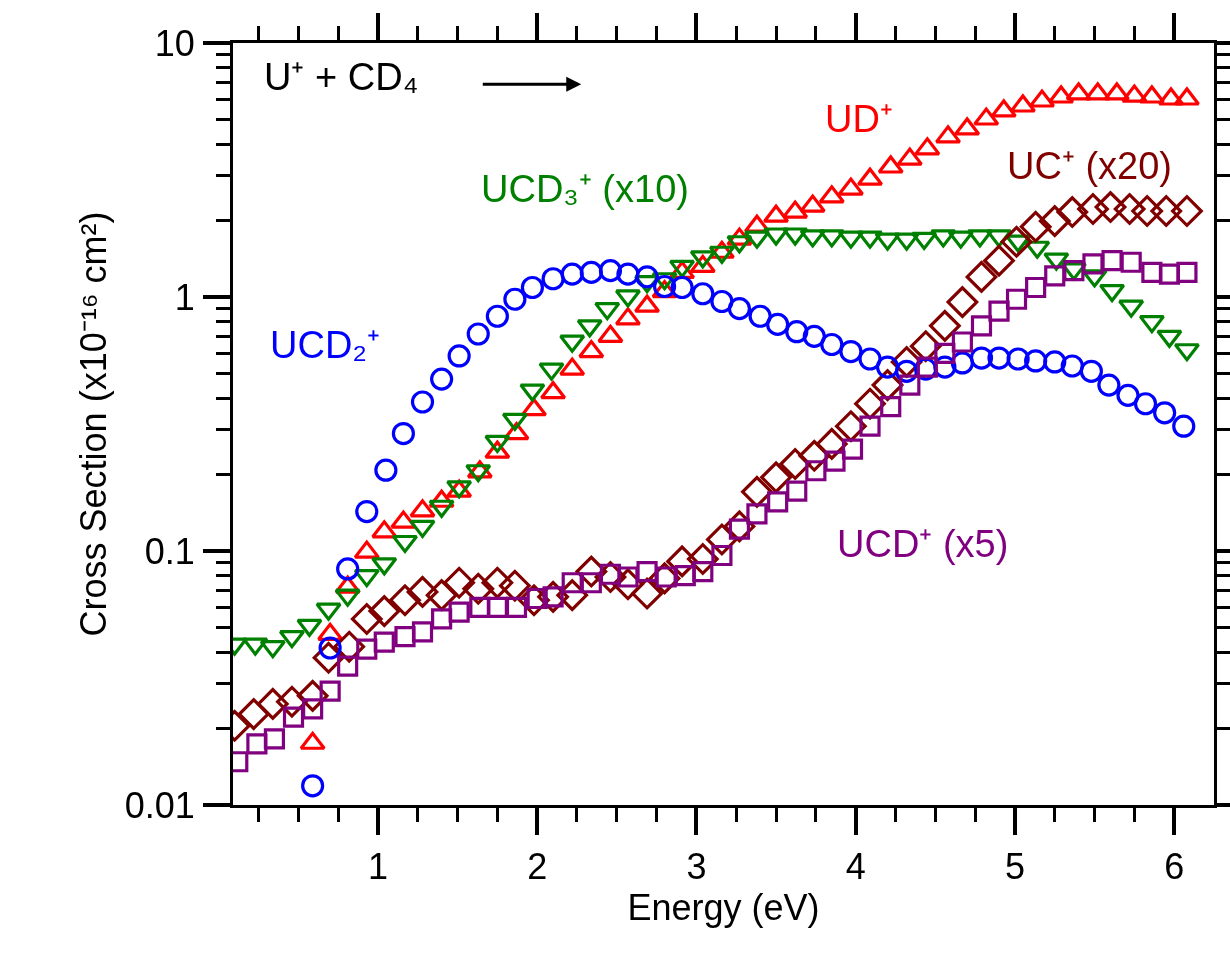  Describe the element at coordinates (859, 119) in the screenshot. I see `series-label: UD⁺` at that location.